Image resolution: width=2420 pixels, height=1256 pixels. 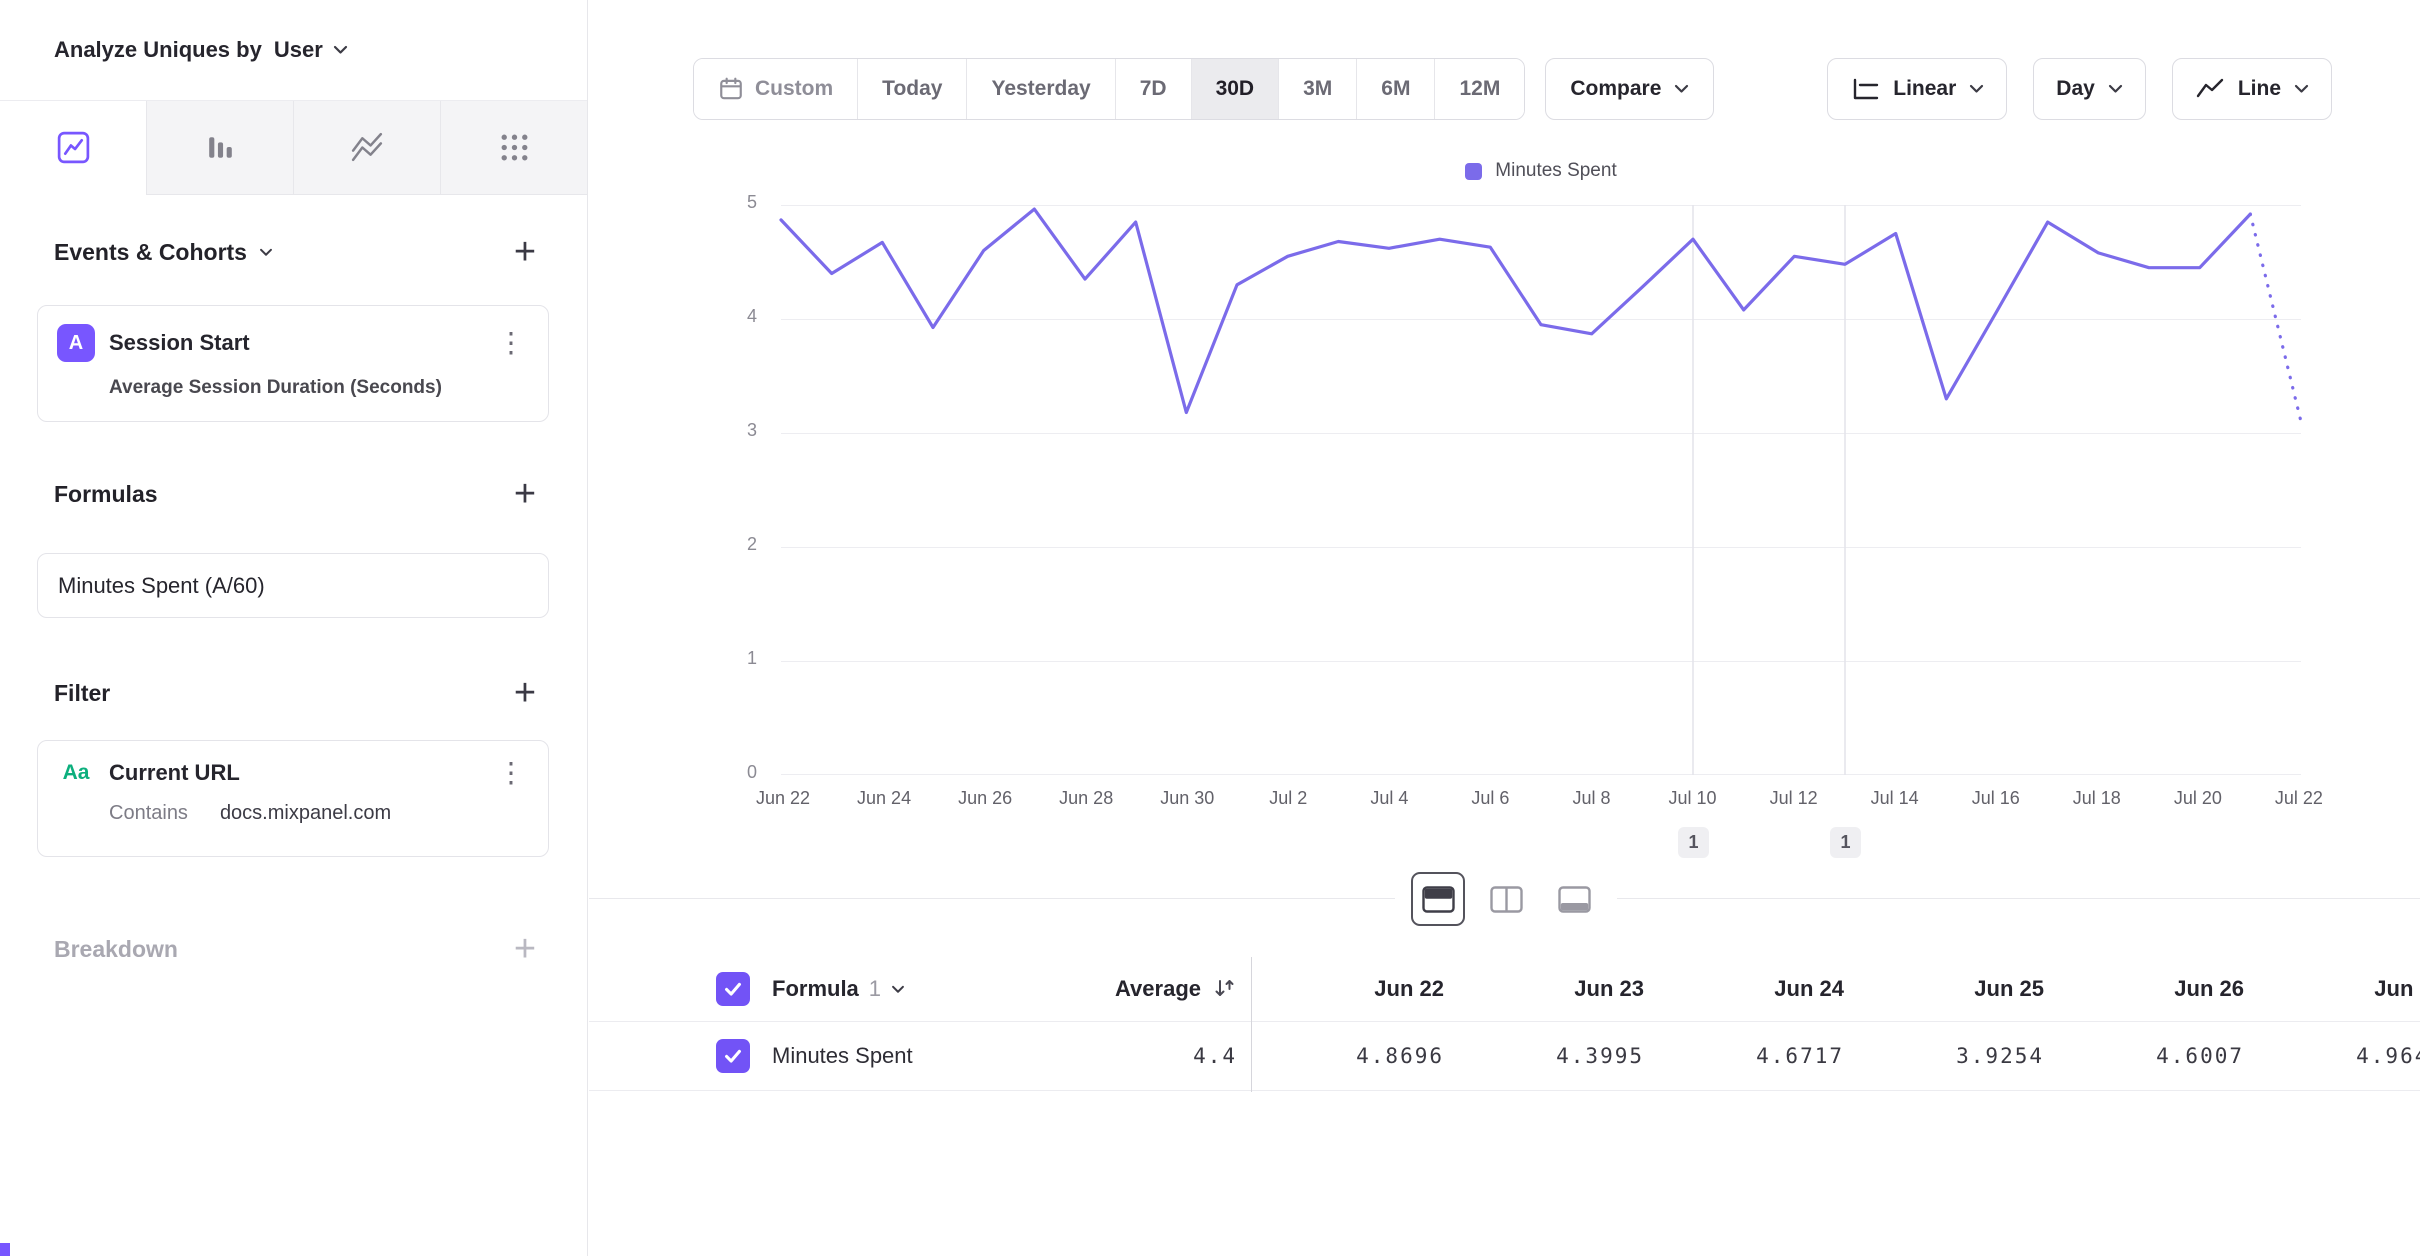 What do you see at coordinates (1574, 899) in the screenshot?
I see `view-table-only-button` at bounding box center [1574, 899].